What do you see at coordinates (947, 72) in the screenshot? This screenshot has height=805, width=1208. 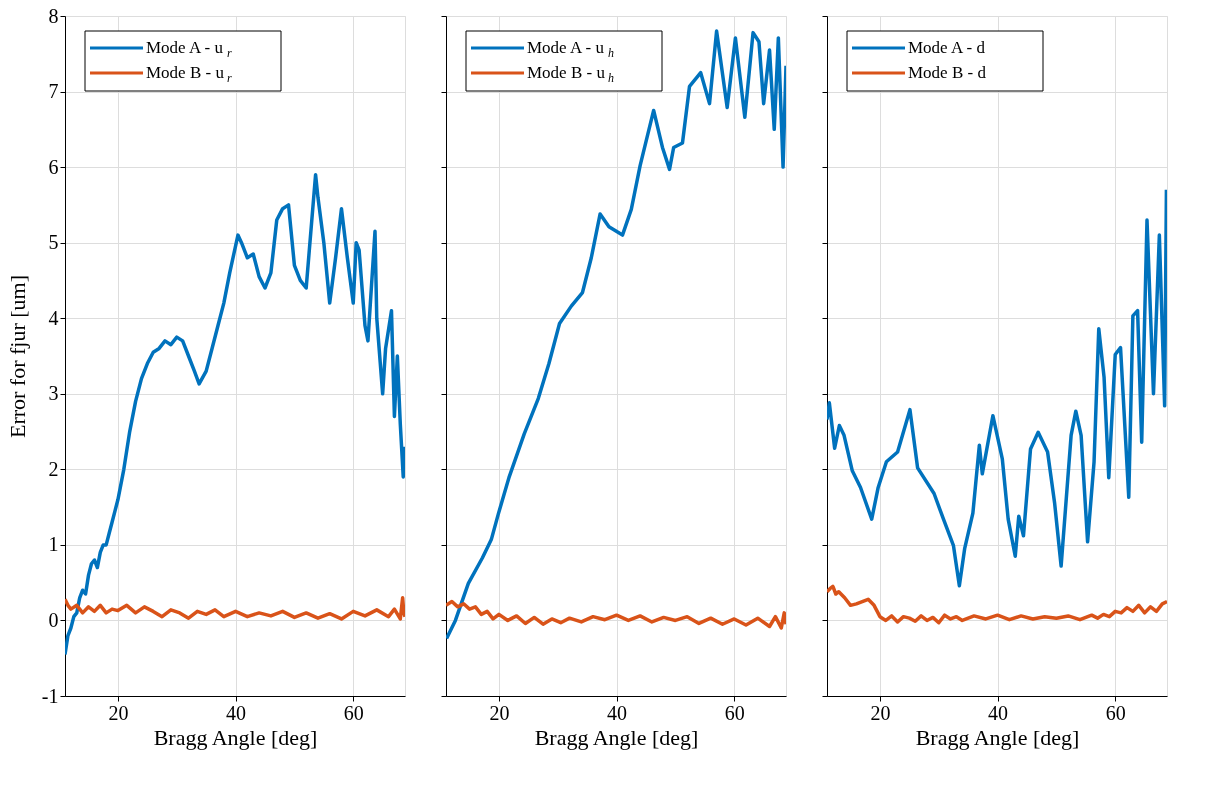 I see `legend-label: Mode B - d` at bounding box center [947, 72].